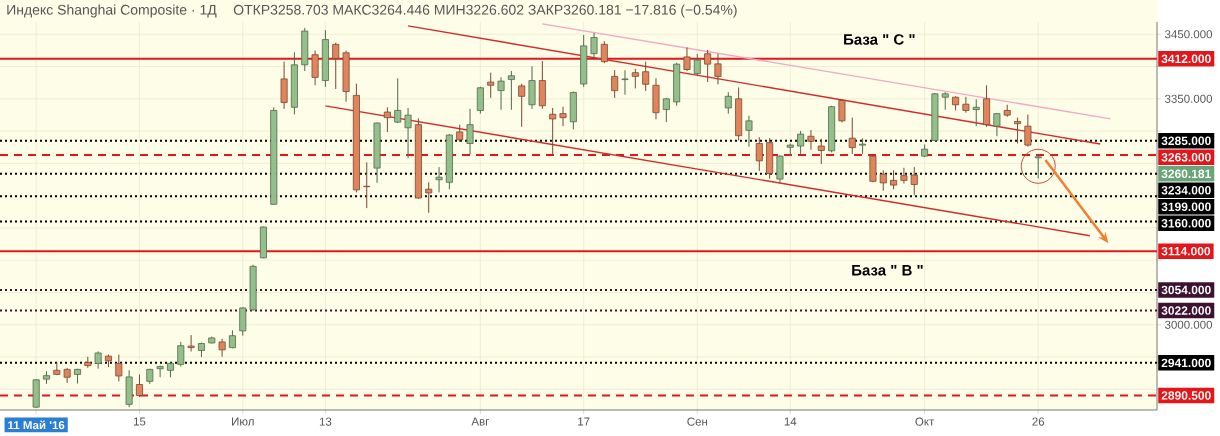 This screenshot has height=436, width=1220. I want to click on y-tick-label: 3450.000, so click(1188, 34).